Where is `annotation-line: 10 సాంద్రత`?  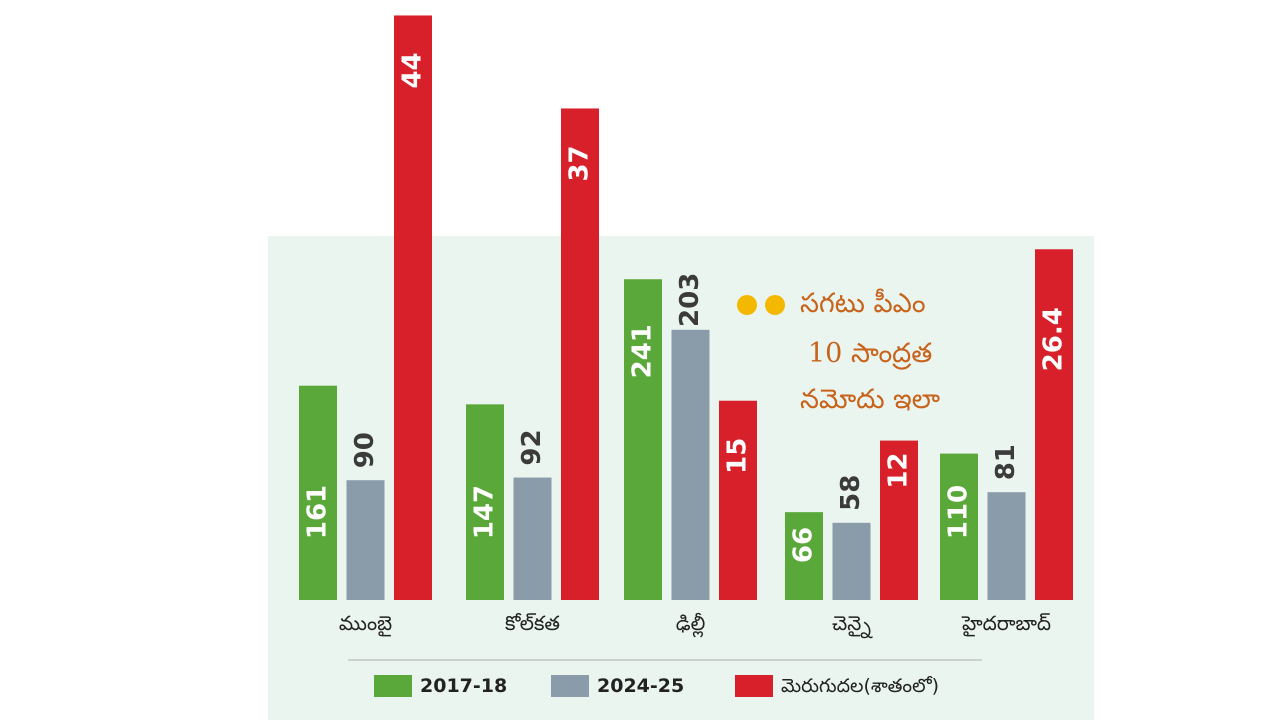
annotation-line: 10 సాంద్రత is located at coordinates (870, 354).